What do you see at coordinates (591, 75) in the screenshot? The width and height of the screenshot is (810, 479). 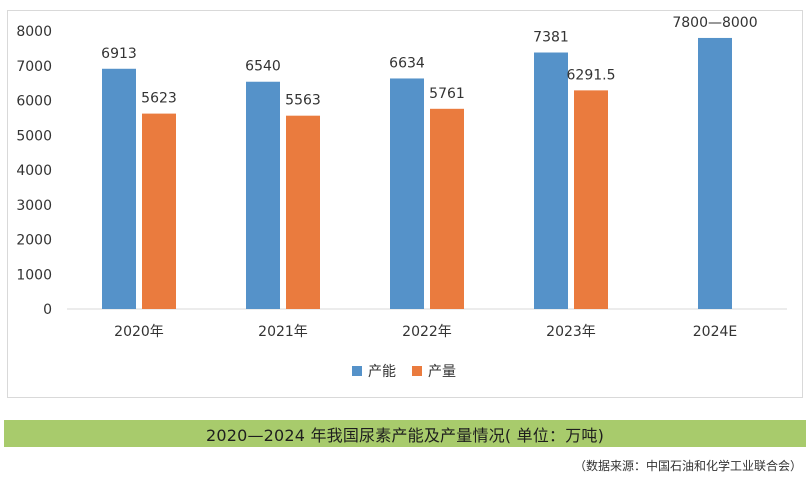 I see `data-label: 6291.5` at bounding box center [591, 75].